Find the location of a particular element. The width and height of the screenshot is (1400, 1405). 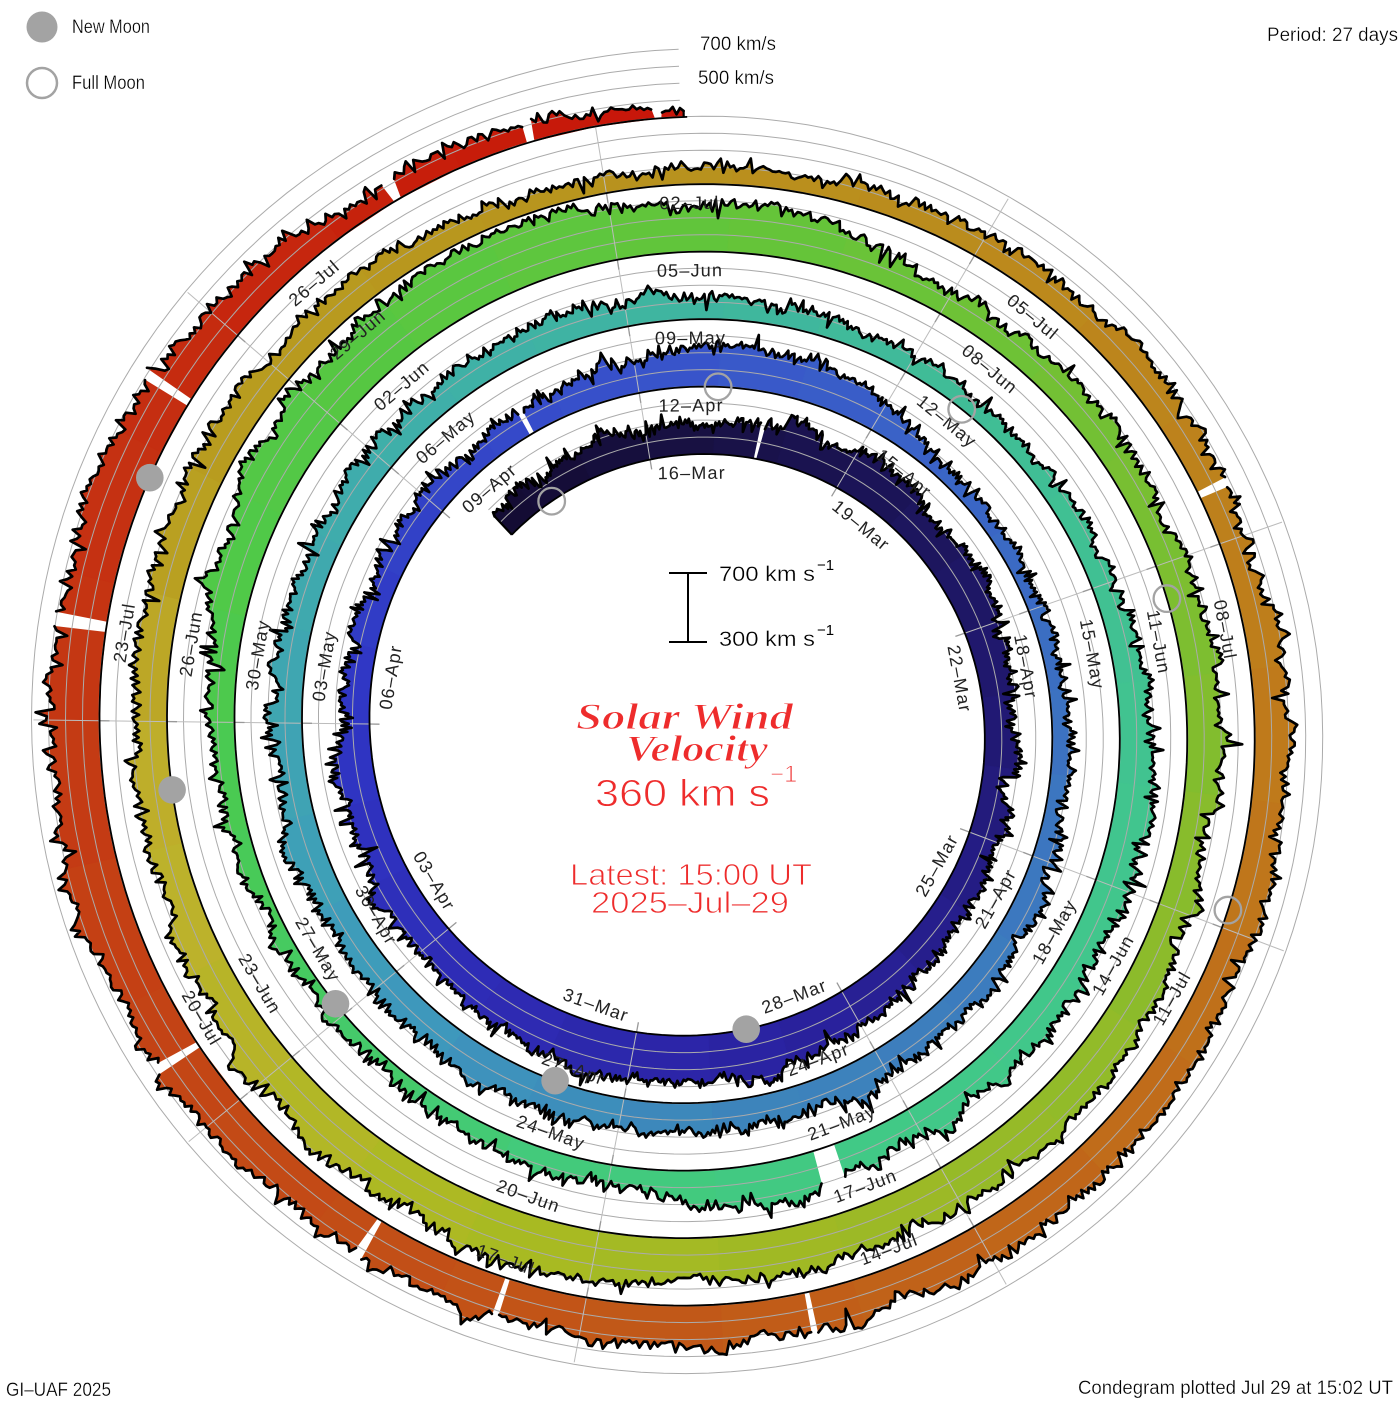

svg-text: New Moon is located at coordinates (111, 27).